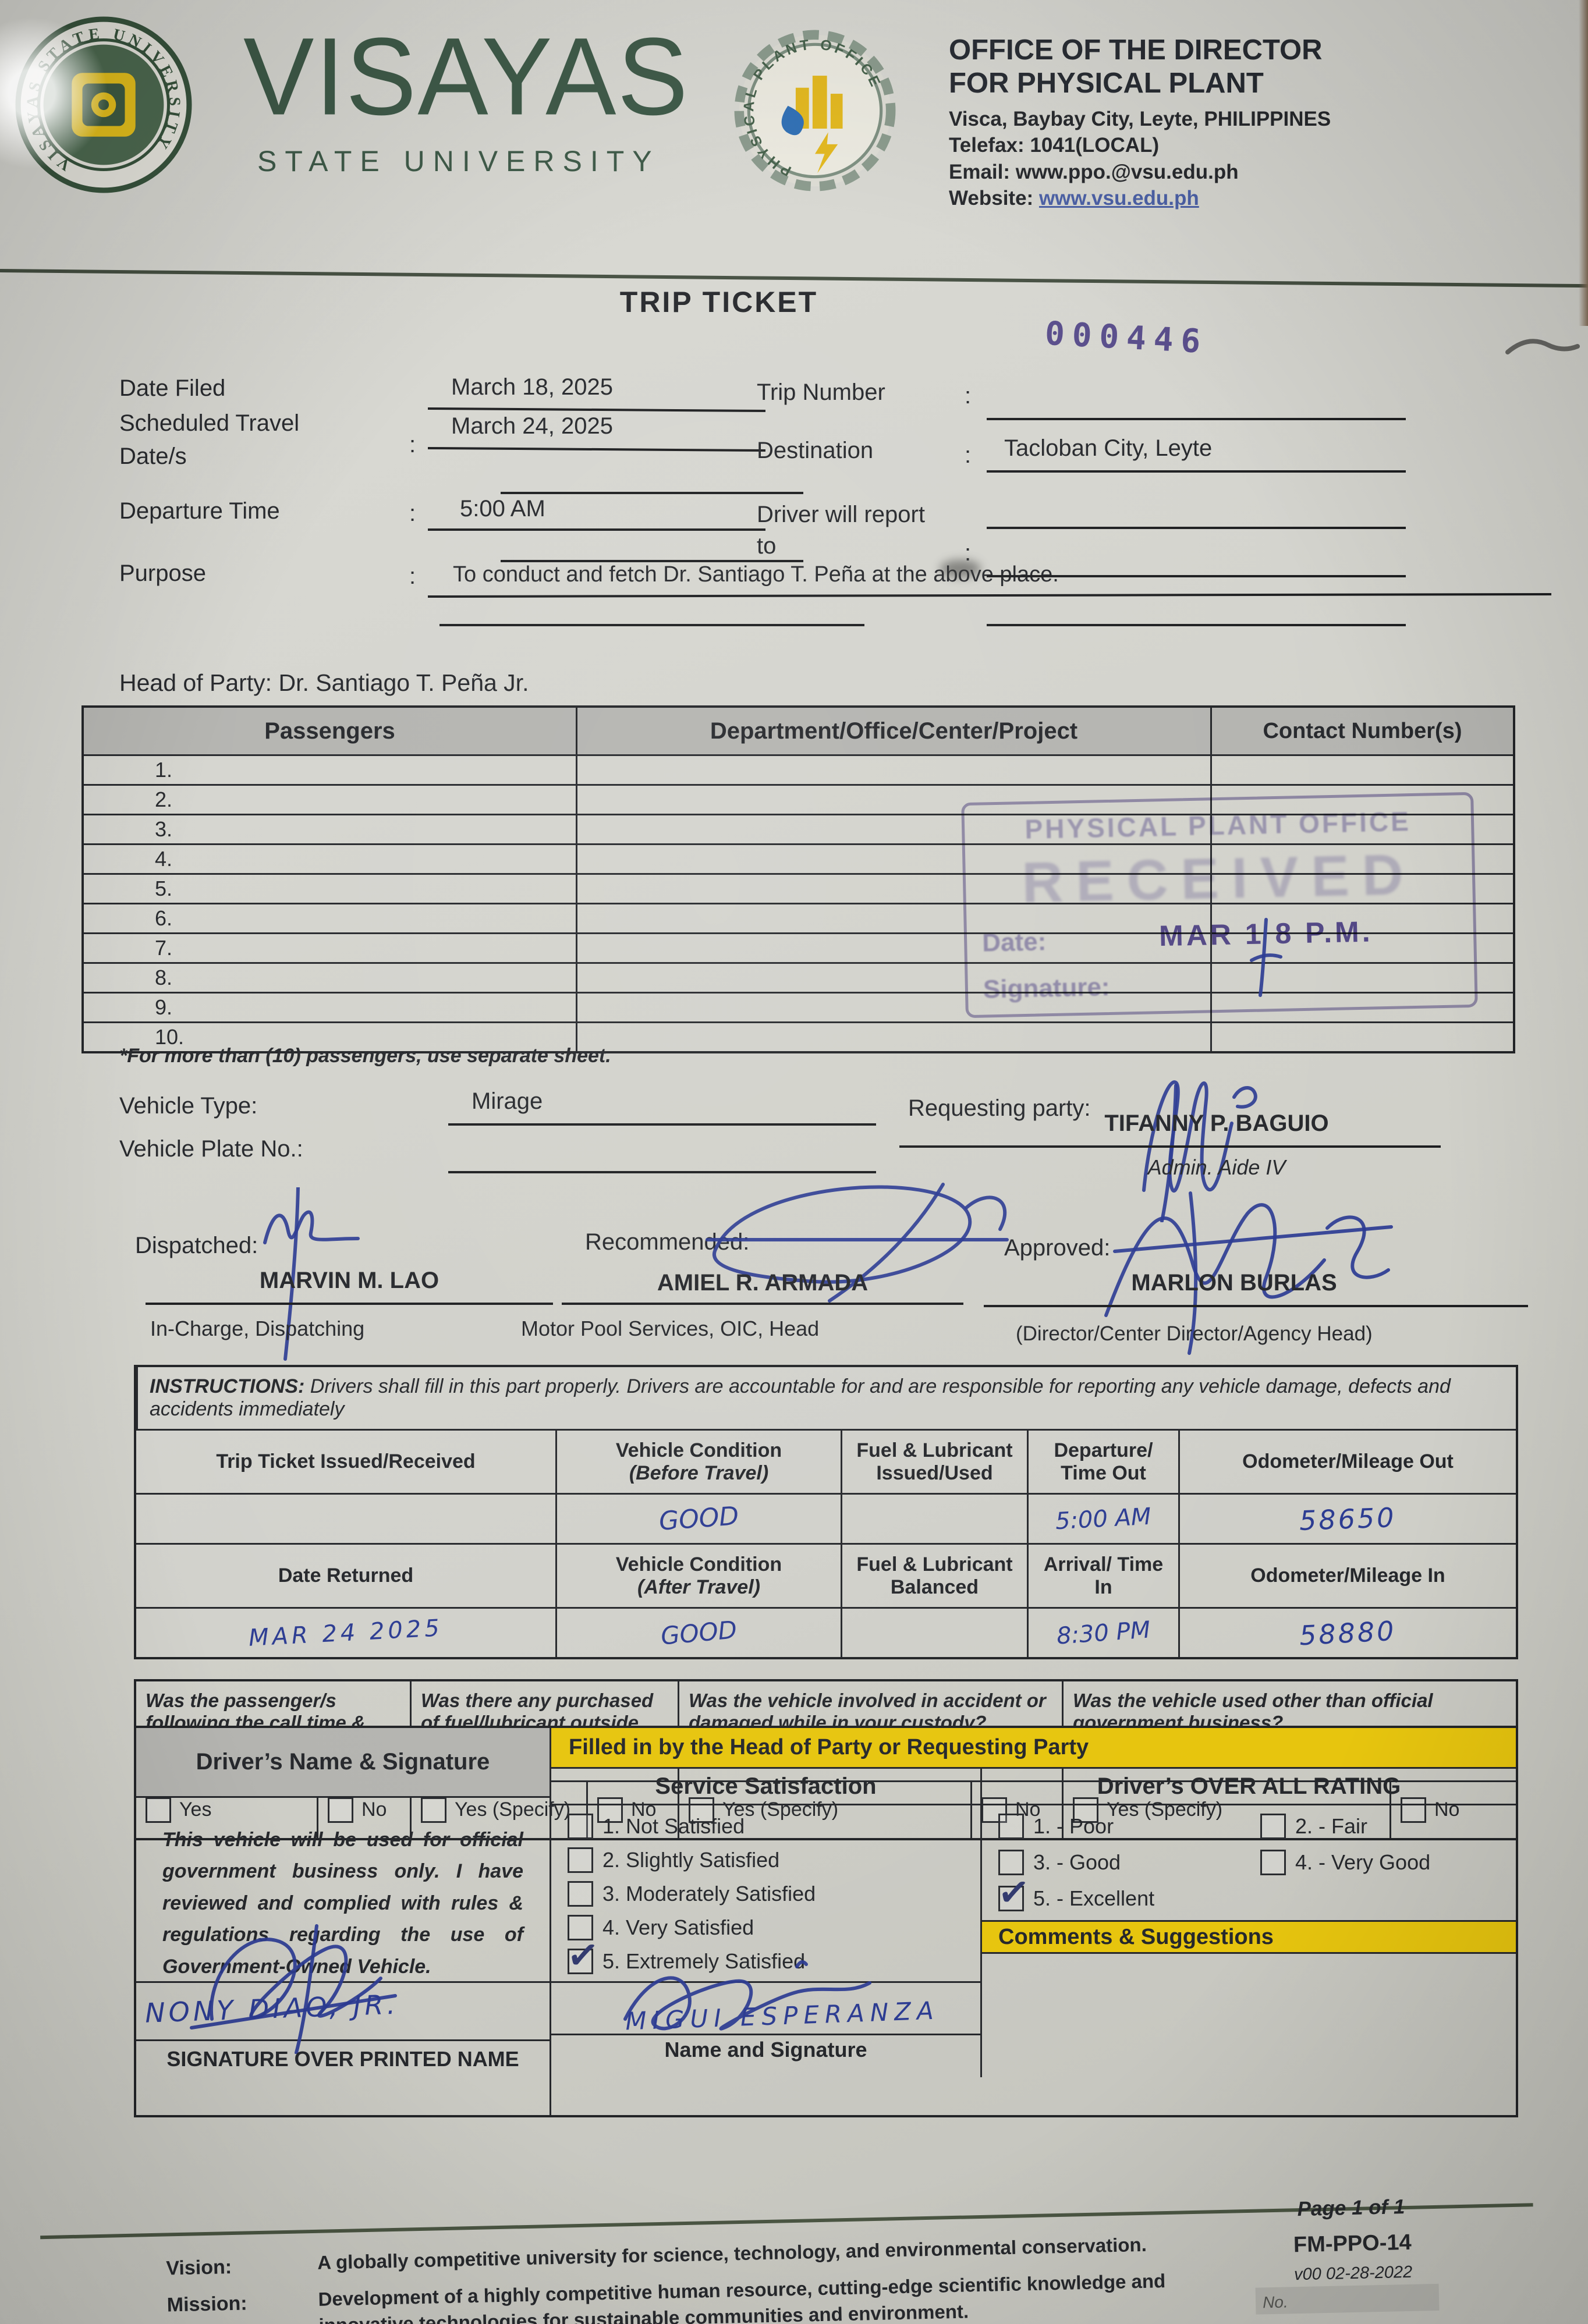  What do you see at coordinates (189, 1106) in the screenshot?
I see `vehicle-type-label: Vehicle Type:` at bounding box center [189, 1106].